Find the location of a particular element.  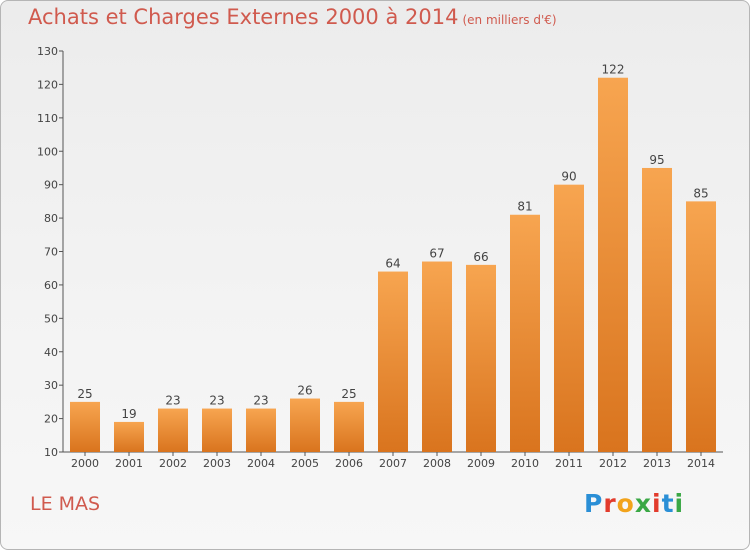

bar-2011 is located at coordinates (569, 318).